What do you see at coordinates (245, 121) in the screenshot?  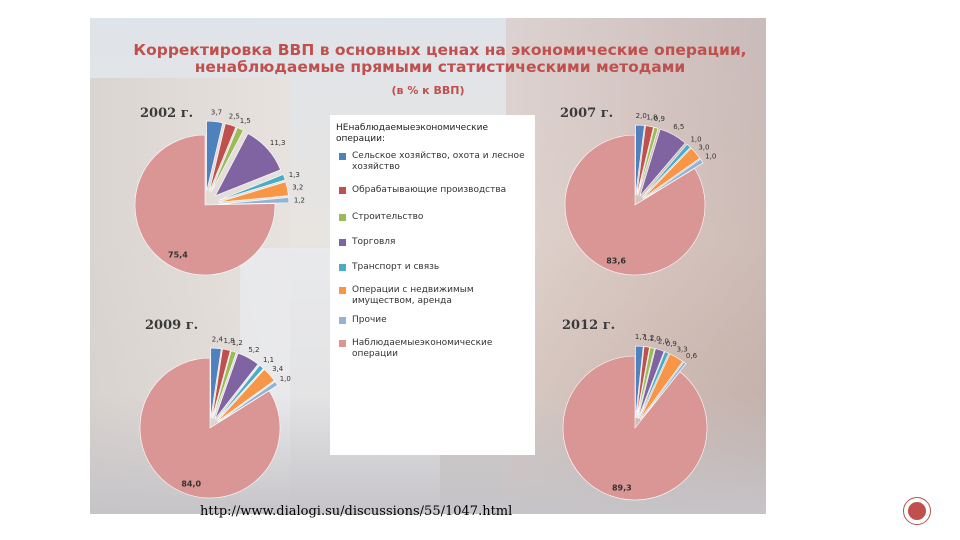 I see `pie-slice-label: 1,5` at bounding box center [245, 121].